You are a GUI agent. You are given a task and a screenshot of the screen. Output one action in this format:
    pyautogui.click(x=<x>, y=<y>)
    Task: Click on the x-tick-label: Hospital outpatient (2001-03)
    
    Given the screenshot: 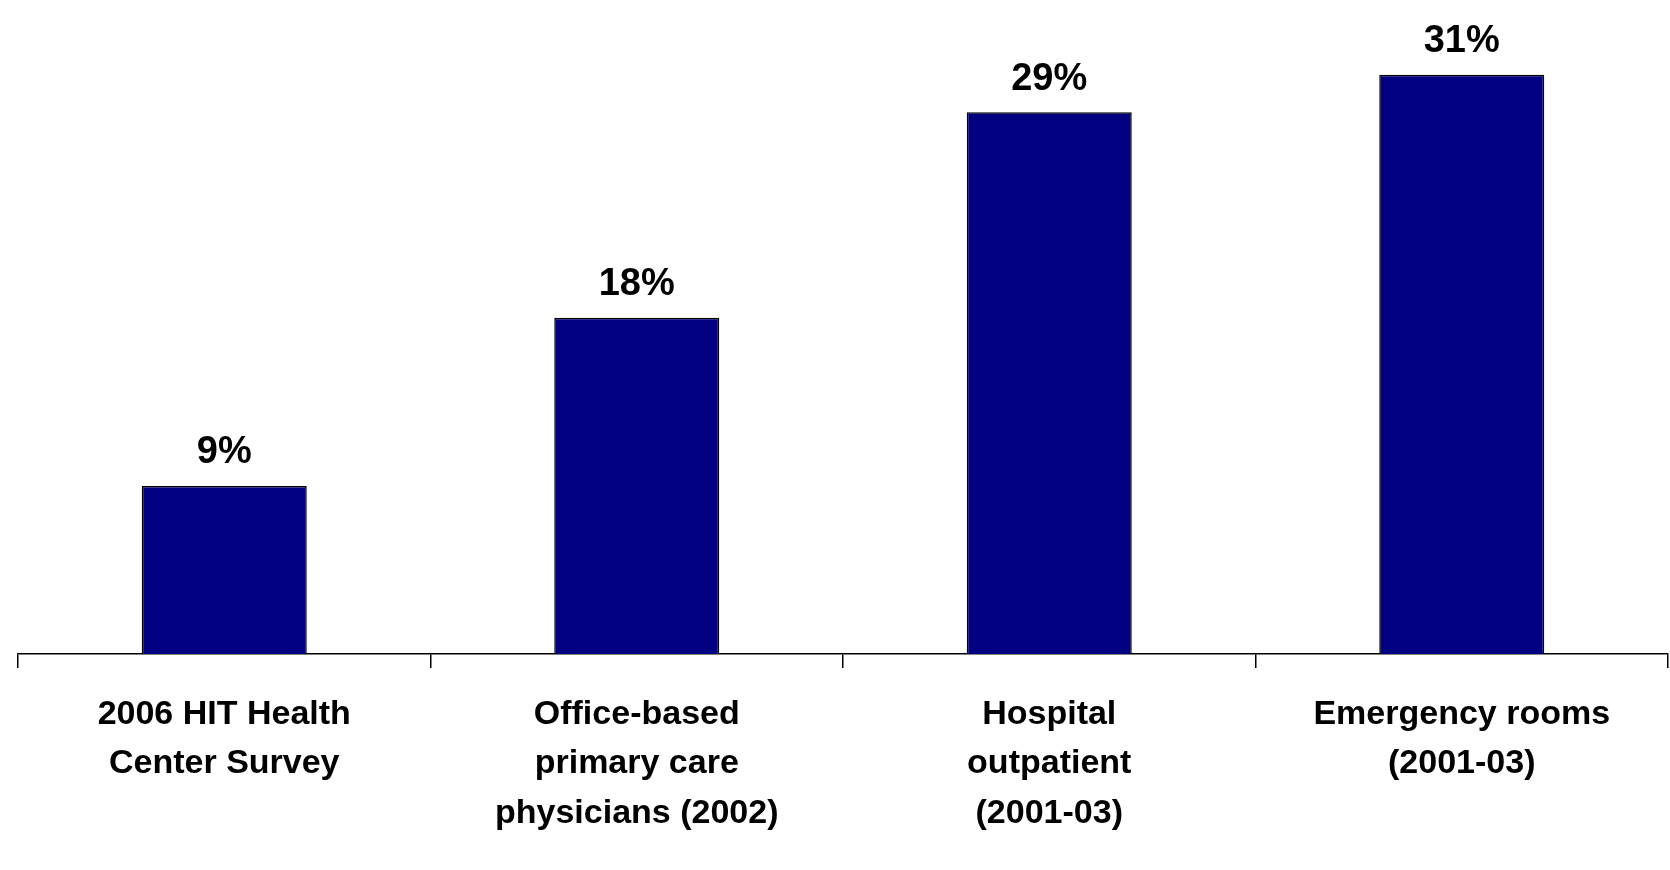 What is the action you would take?
    pyautogui.click(x=1049, y=761)
    